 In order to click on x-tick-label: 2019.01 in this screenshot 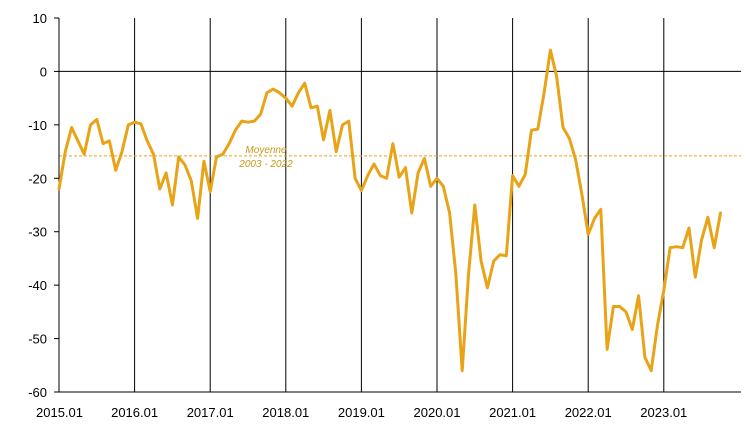, I will do `click(361, 412)`.